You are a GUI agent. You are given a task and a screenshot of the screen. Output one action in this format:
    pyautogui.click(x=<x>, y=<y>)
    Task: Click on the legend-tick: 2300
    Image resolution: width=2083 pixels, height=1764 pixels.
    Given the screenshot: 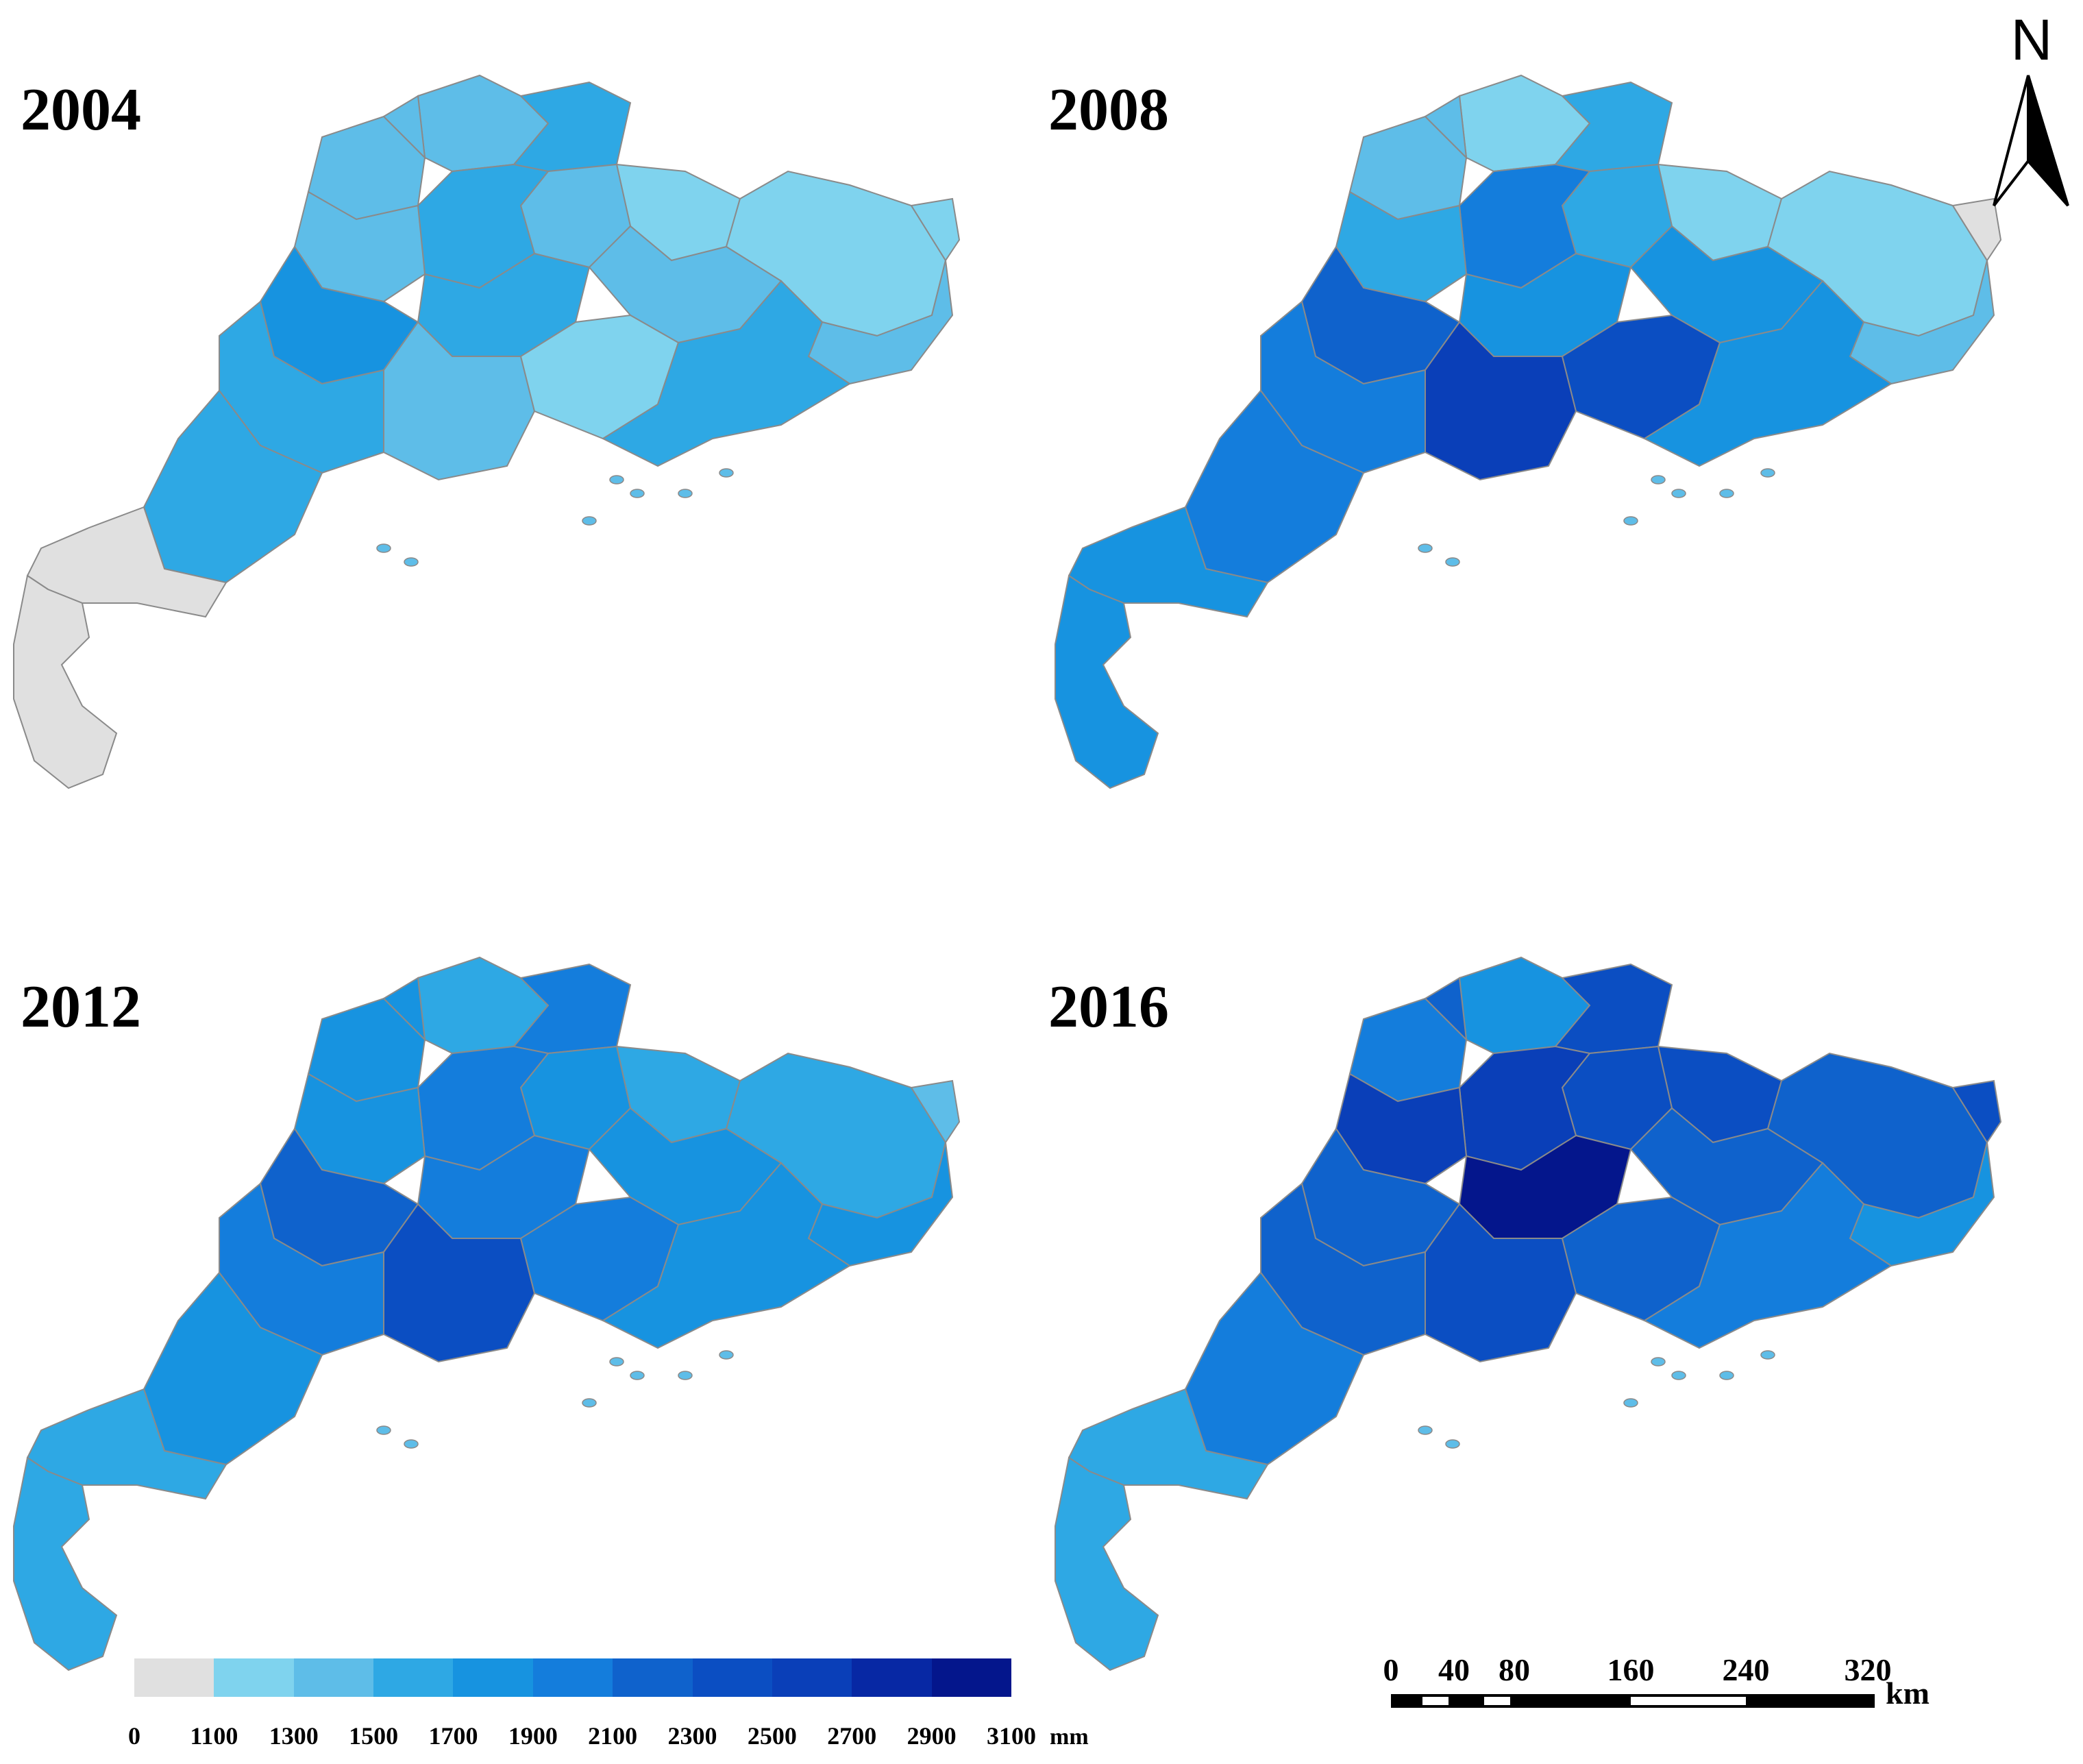 What is the action you would take?
    pyautogui.click(x=692, y=1736)
    